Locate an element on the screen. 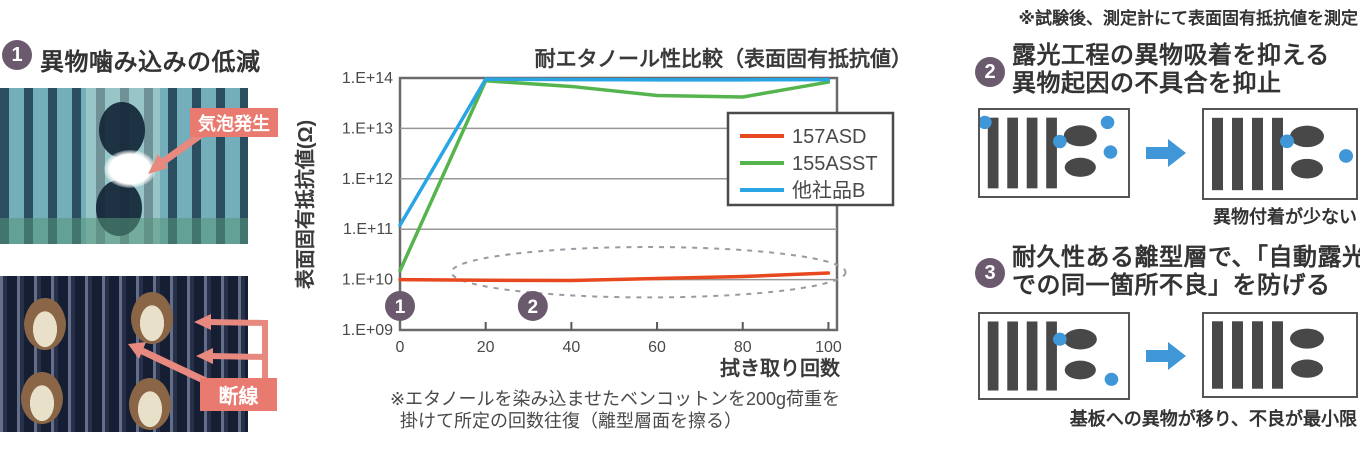 The image size is (1360, 452). section2-number-badge: 2 is located at coordinates (990, 72).